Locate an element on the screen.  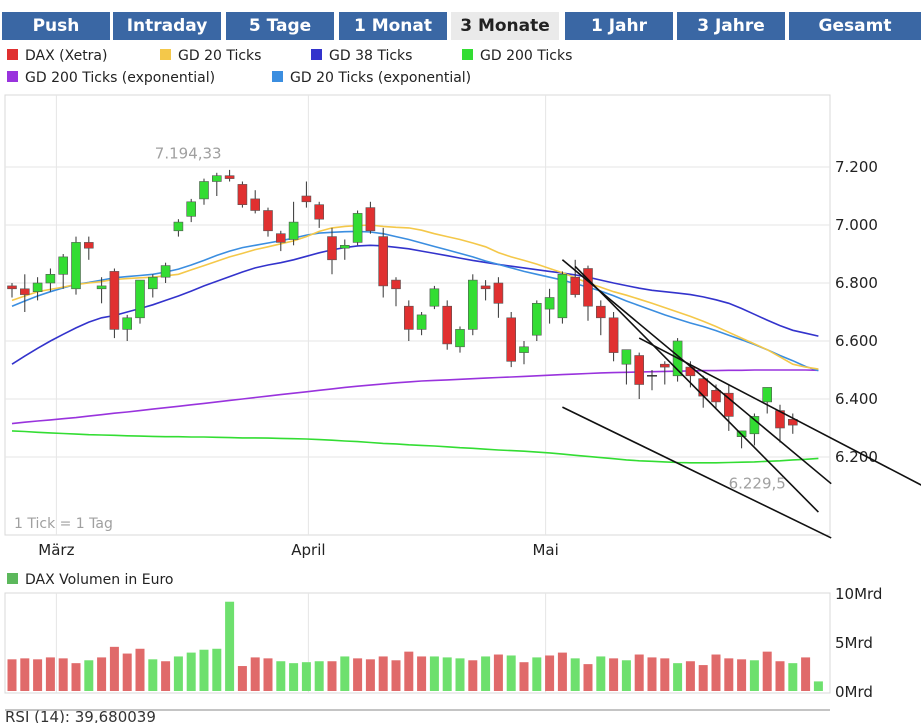
month-labels: März April Mai is located at coordinates (298, 550).